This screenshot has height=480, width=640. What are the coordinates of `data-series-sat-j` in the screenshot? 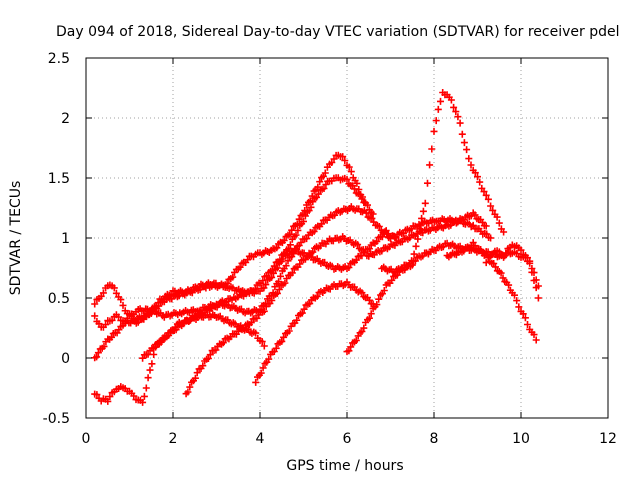 It's located at (491, 291).